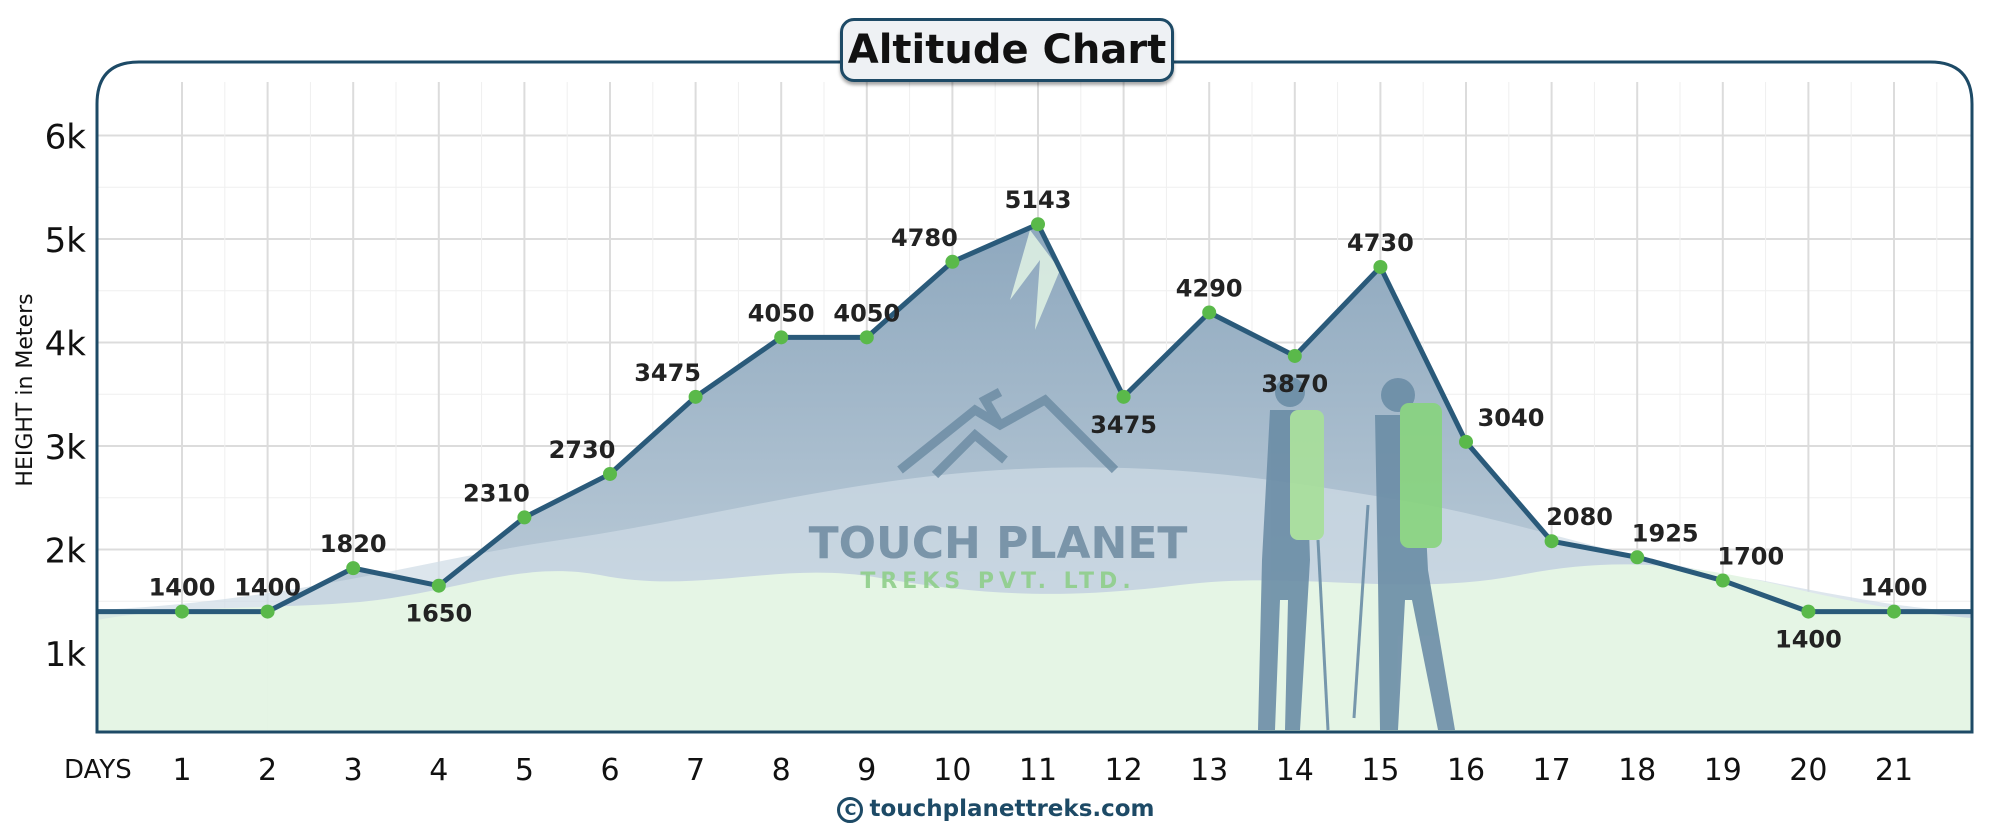 Image resolution: width=1992 pixels, height=838 pixels. What do you see at coordinates (1012, 809) in the screenshot?
I see `footer-site-link: touchplanettreks.com` at bounding box center [1012, 809].